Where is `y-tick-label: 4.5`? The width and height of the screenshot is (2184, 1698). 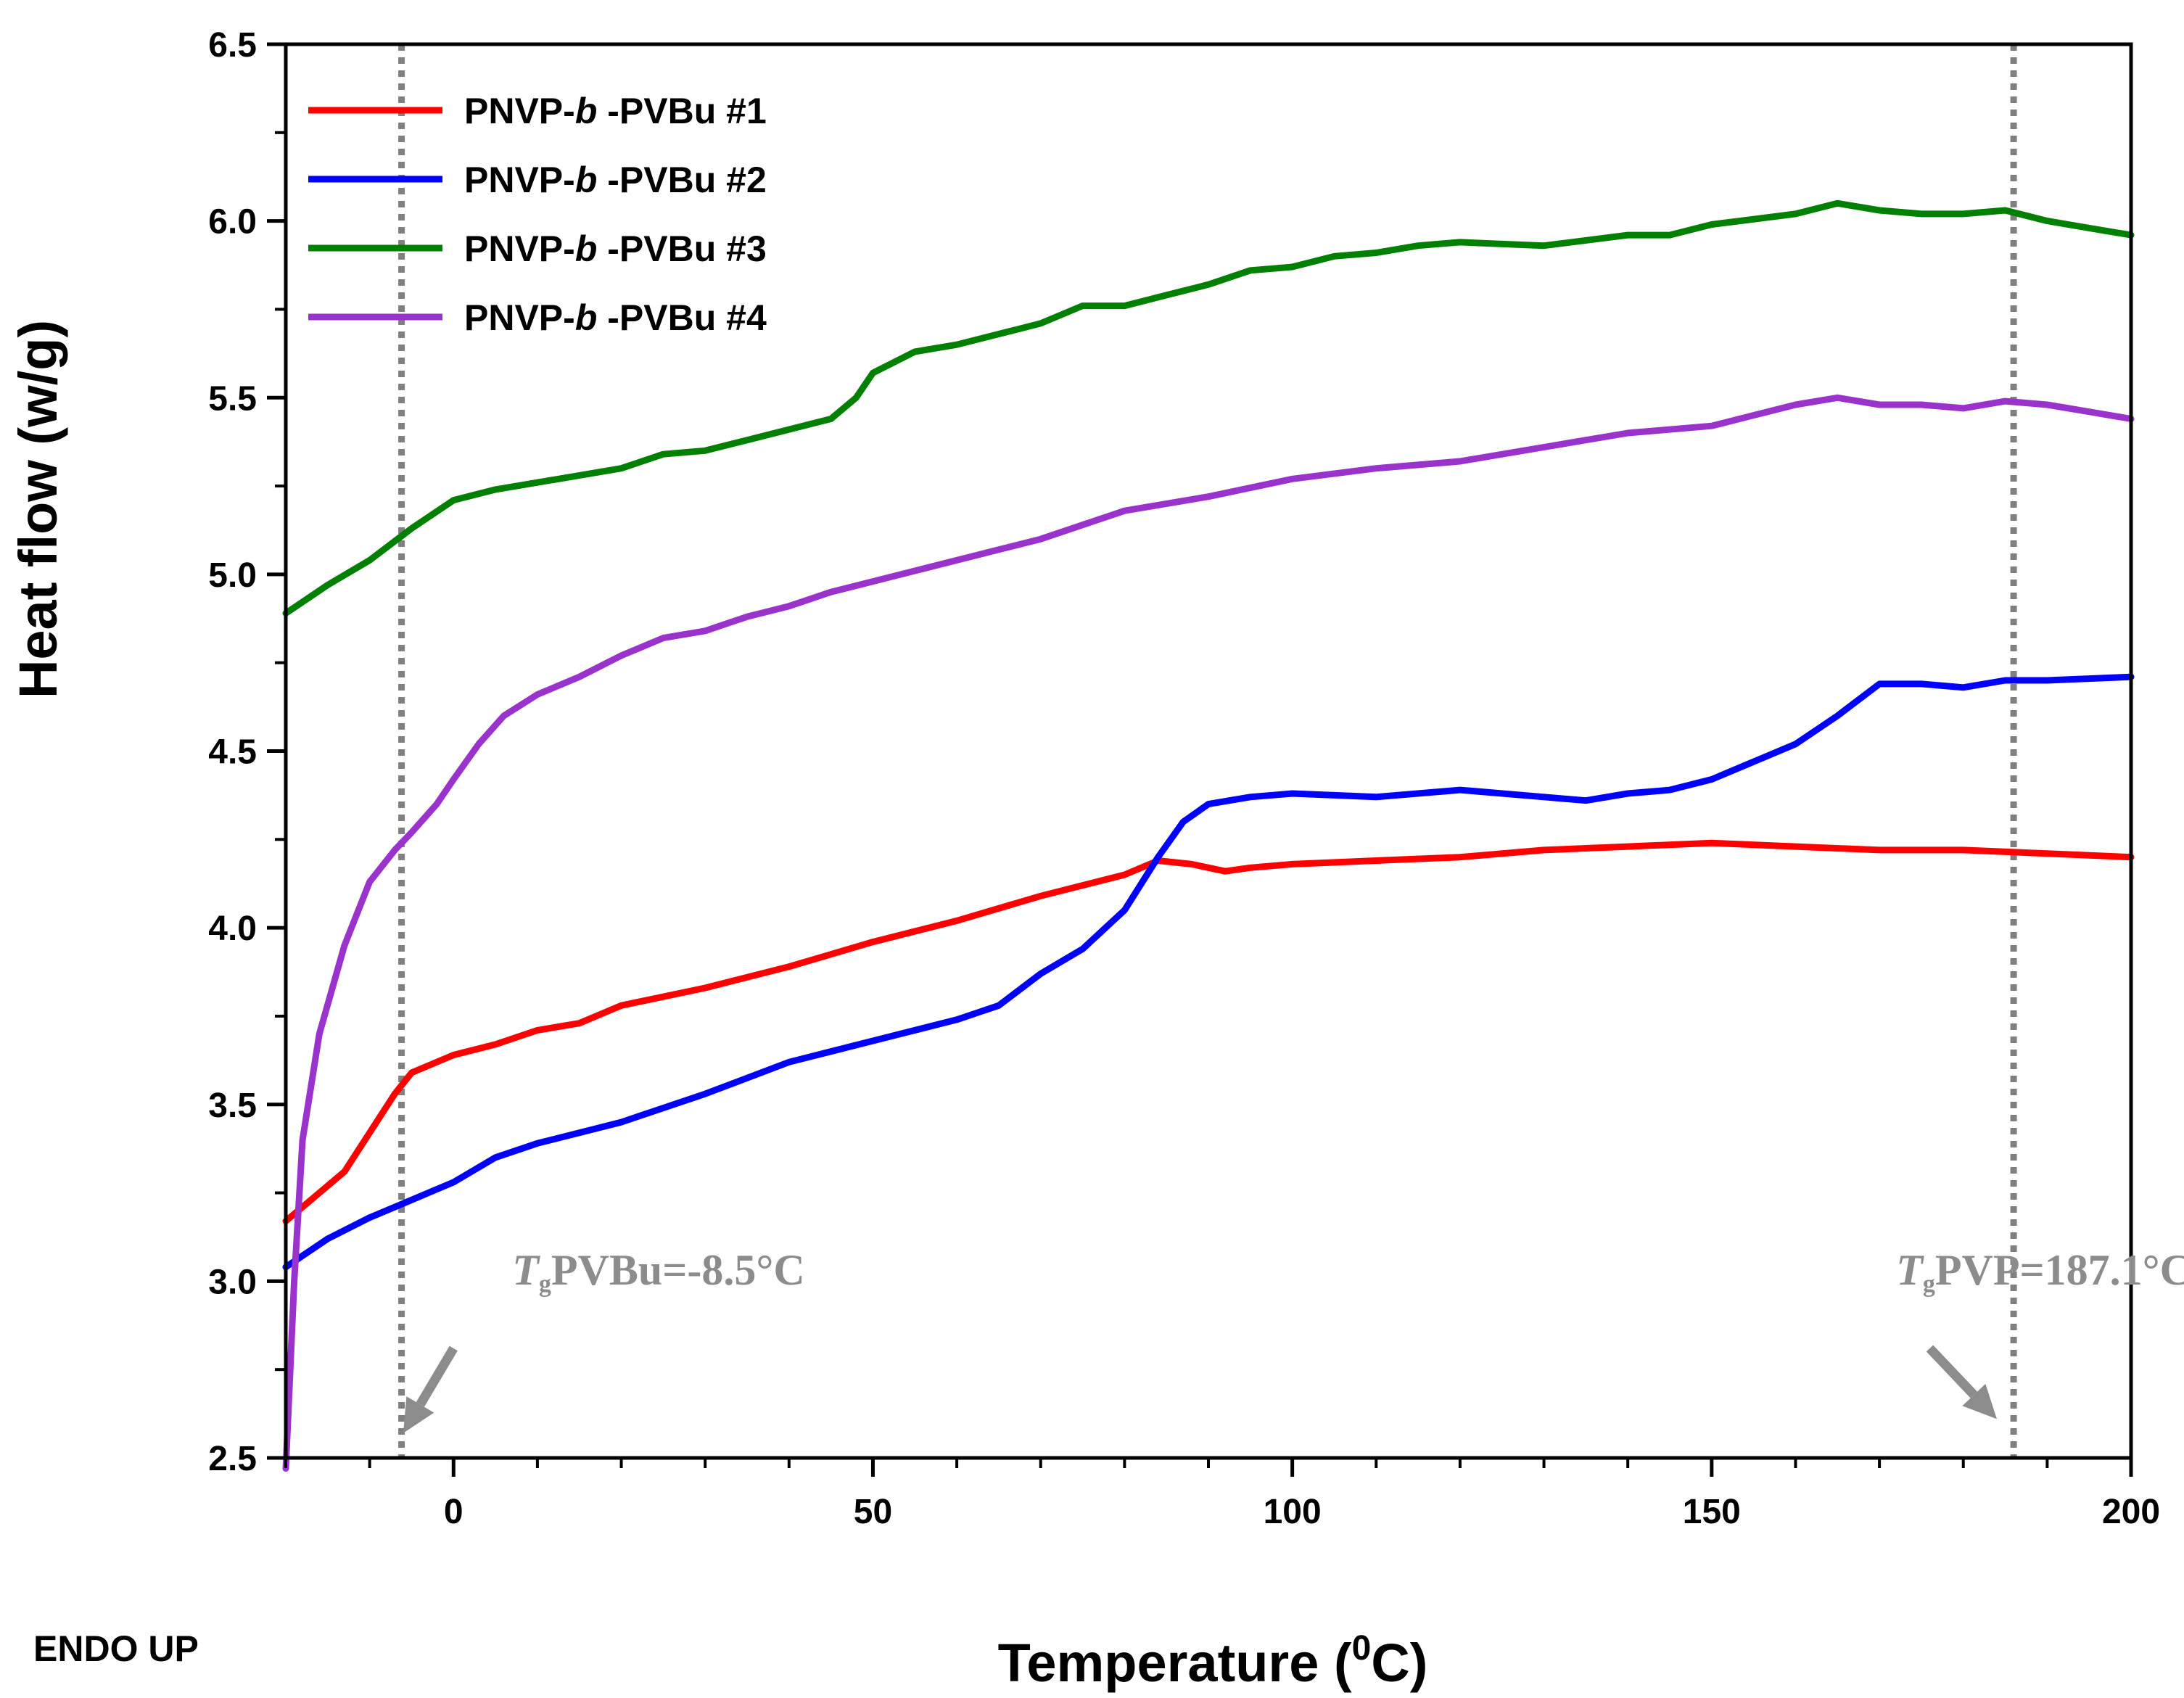 y-tick-label: 4.5 is located at coordinates (232, 753).